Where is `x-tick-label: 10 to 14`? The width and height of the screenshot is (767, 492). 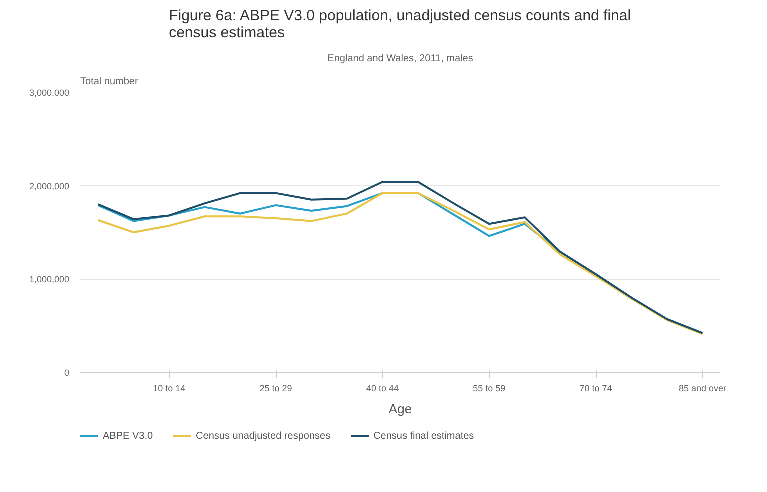 x-tick-label: 10 to 14 is located at coordinates (169, 389).